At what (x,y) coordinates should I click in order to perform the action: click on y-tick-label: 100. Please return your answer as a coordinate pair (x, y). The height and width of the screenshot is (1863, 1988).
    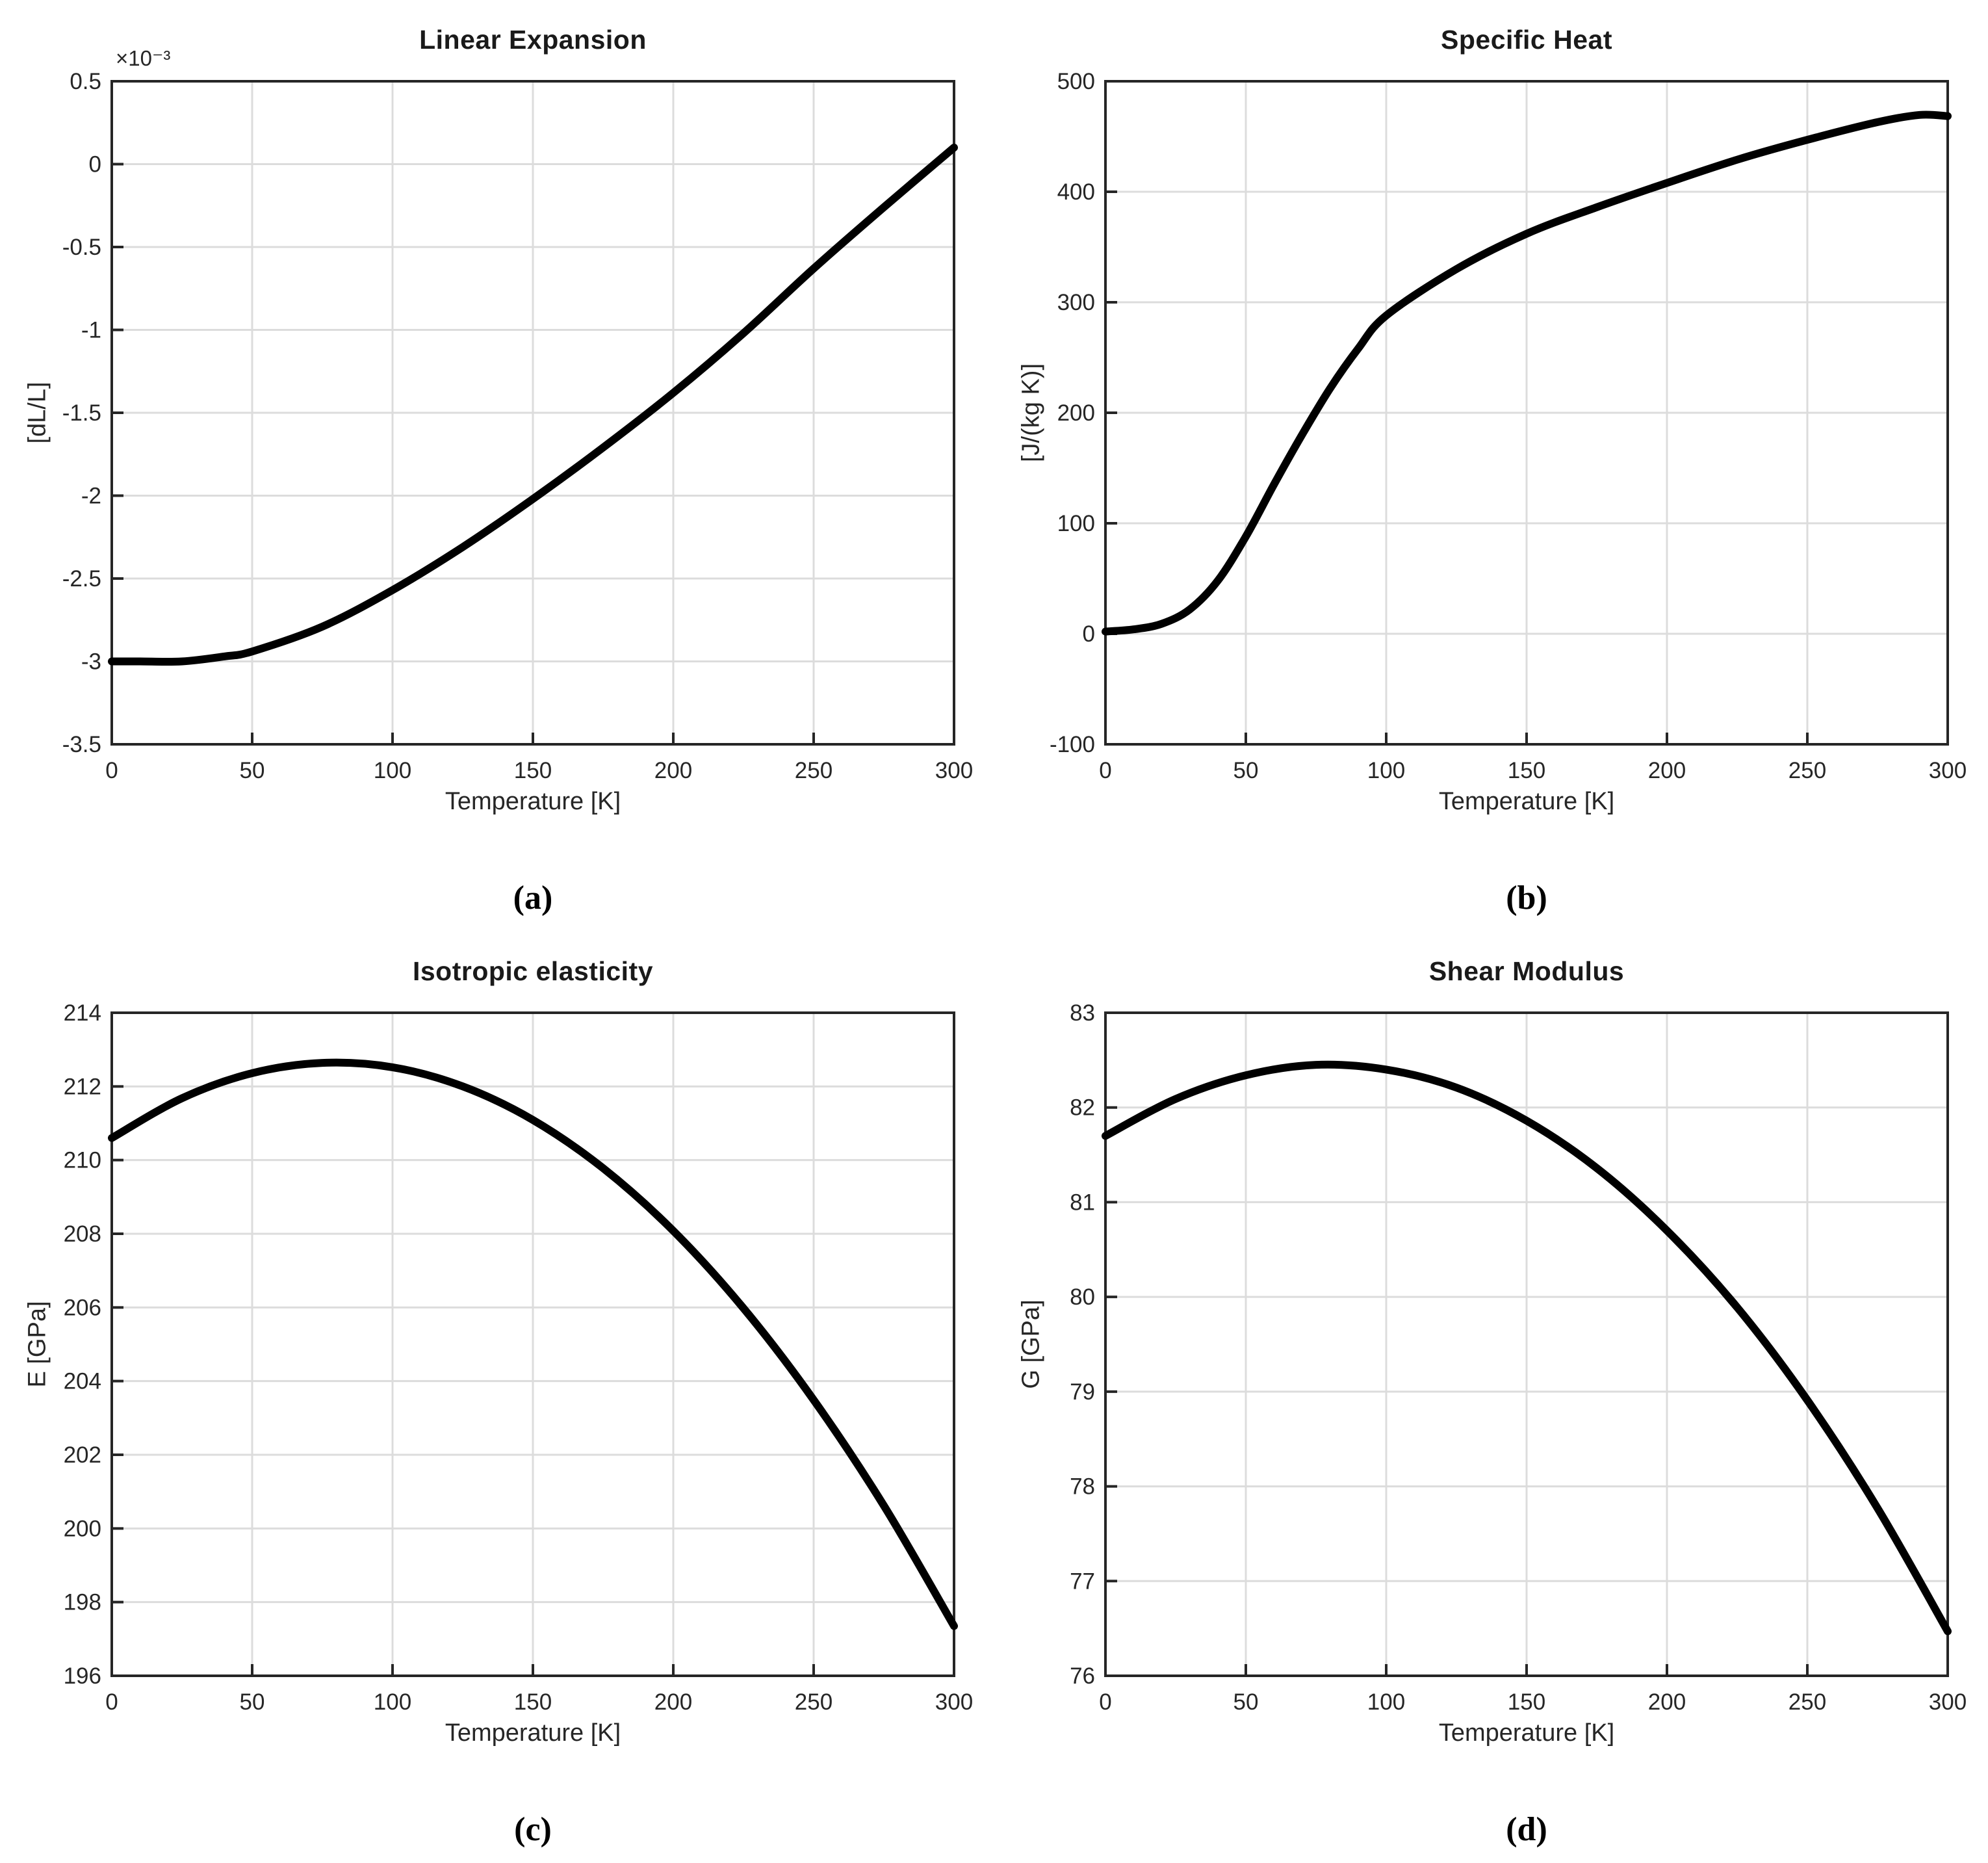
    Looking at the image, I should click on (1076, 523).